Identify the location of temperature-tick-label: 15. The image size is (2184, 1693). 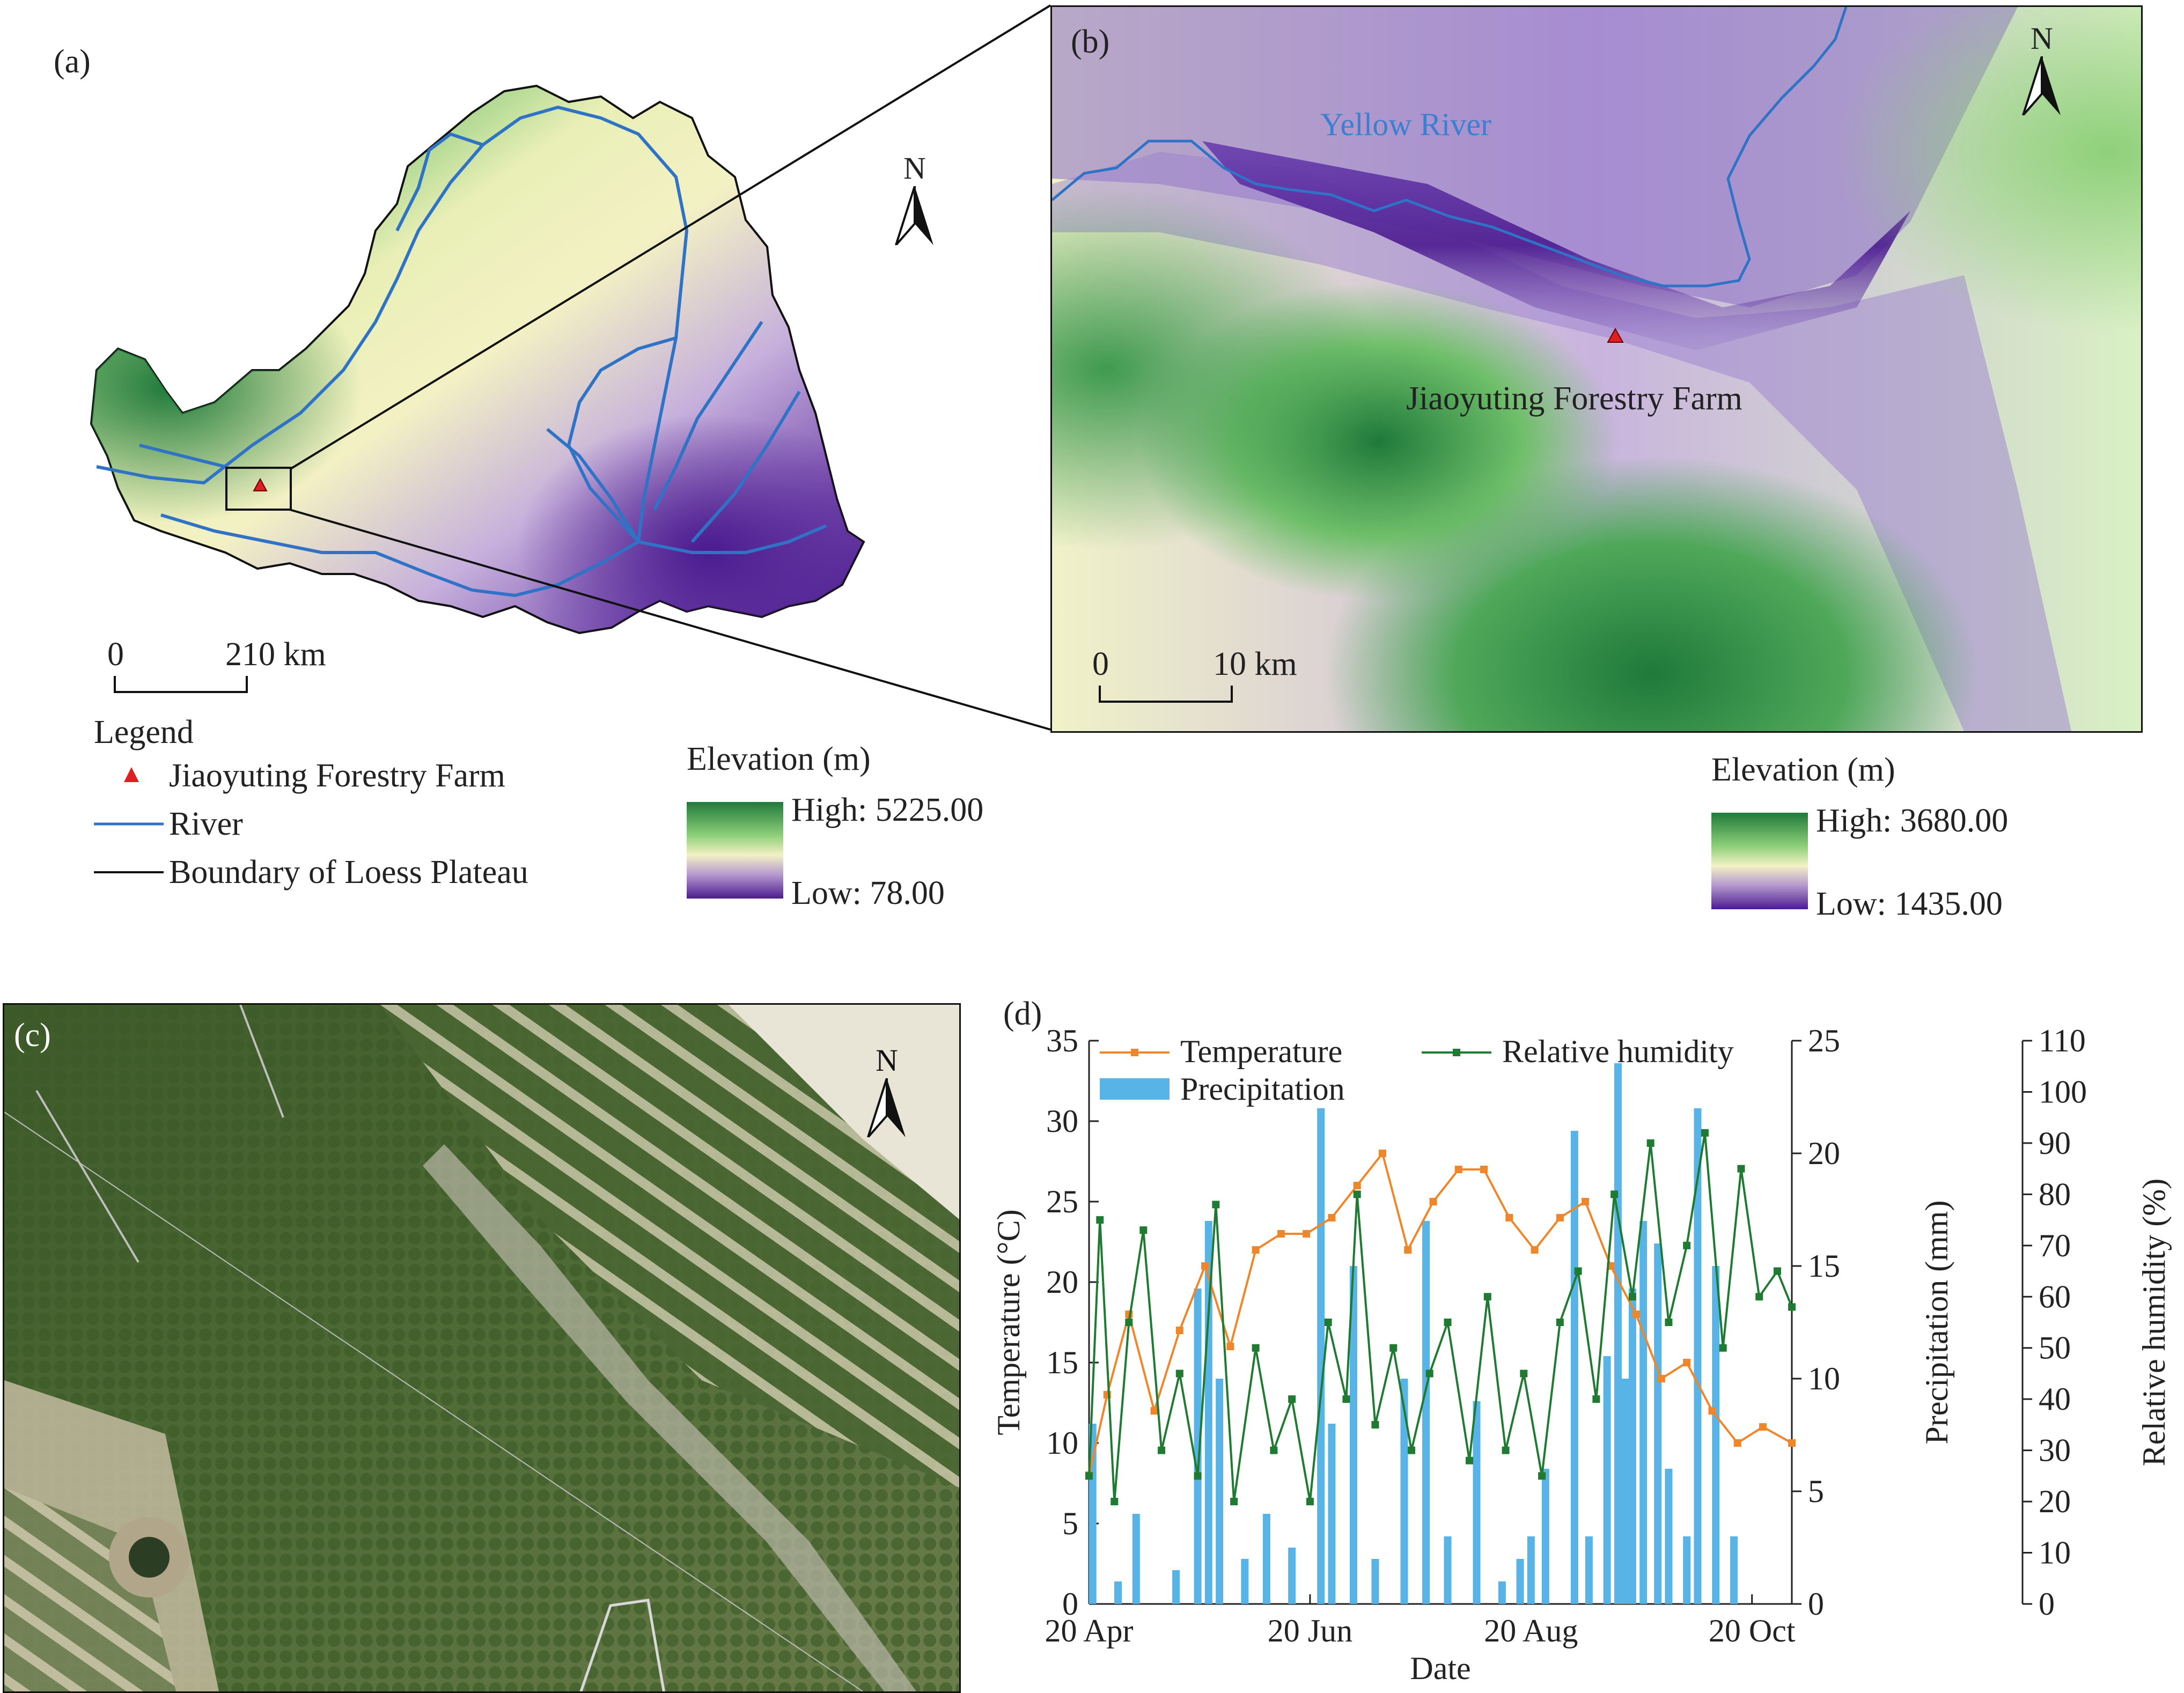
(1062, 1362).